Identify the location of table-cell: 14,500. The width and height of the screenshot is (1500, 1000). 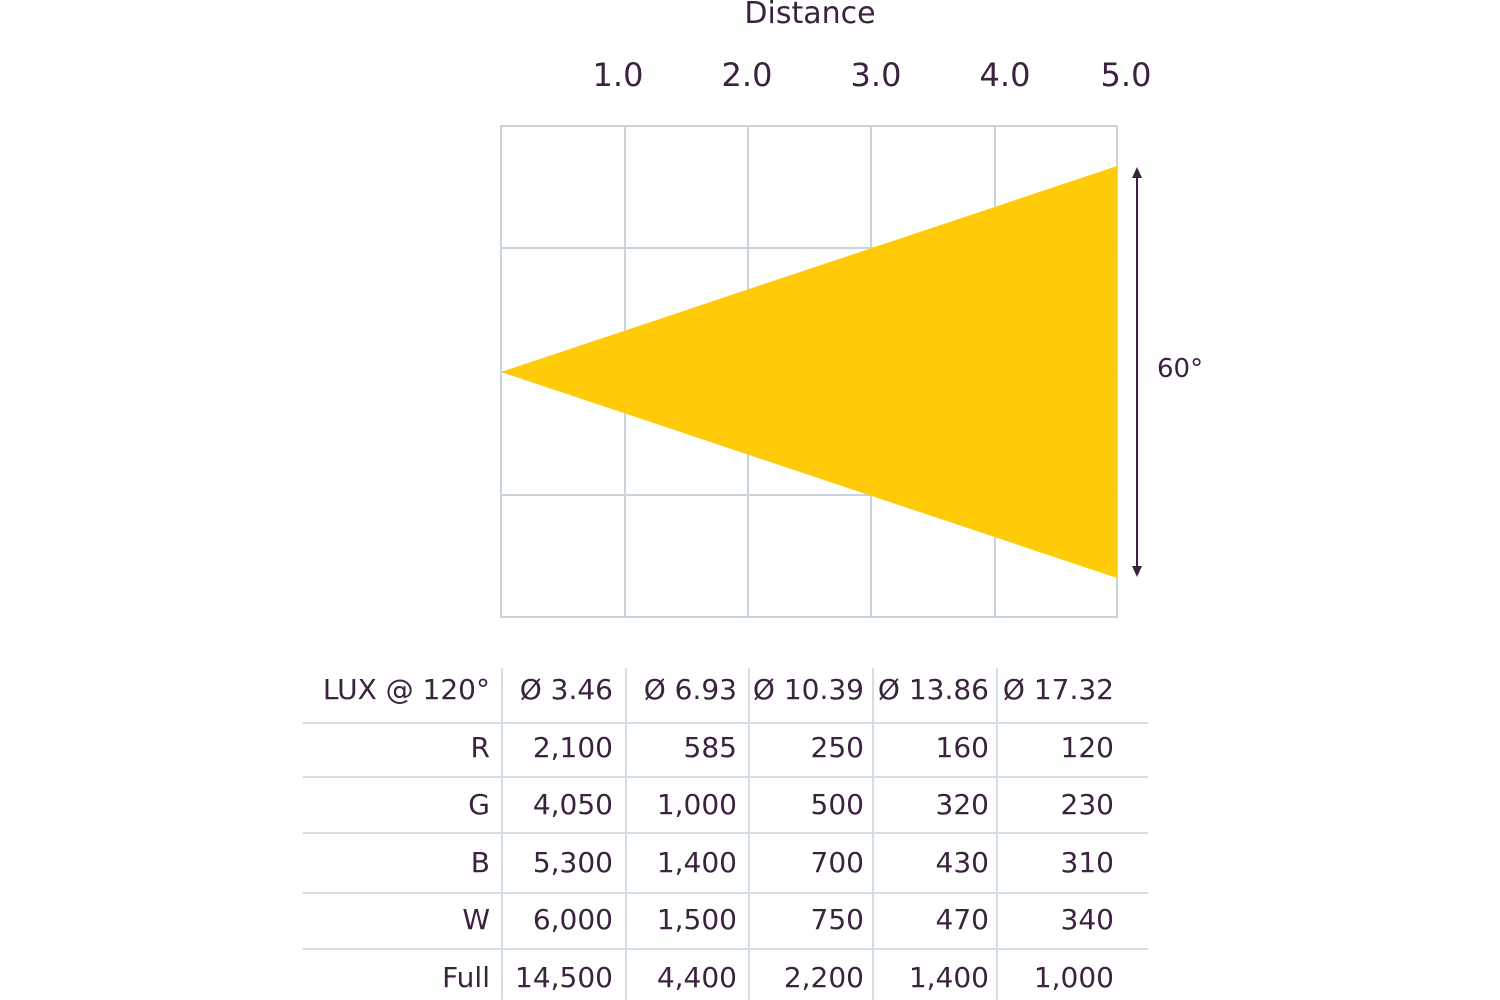
(564, 977).